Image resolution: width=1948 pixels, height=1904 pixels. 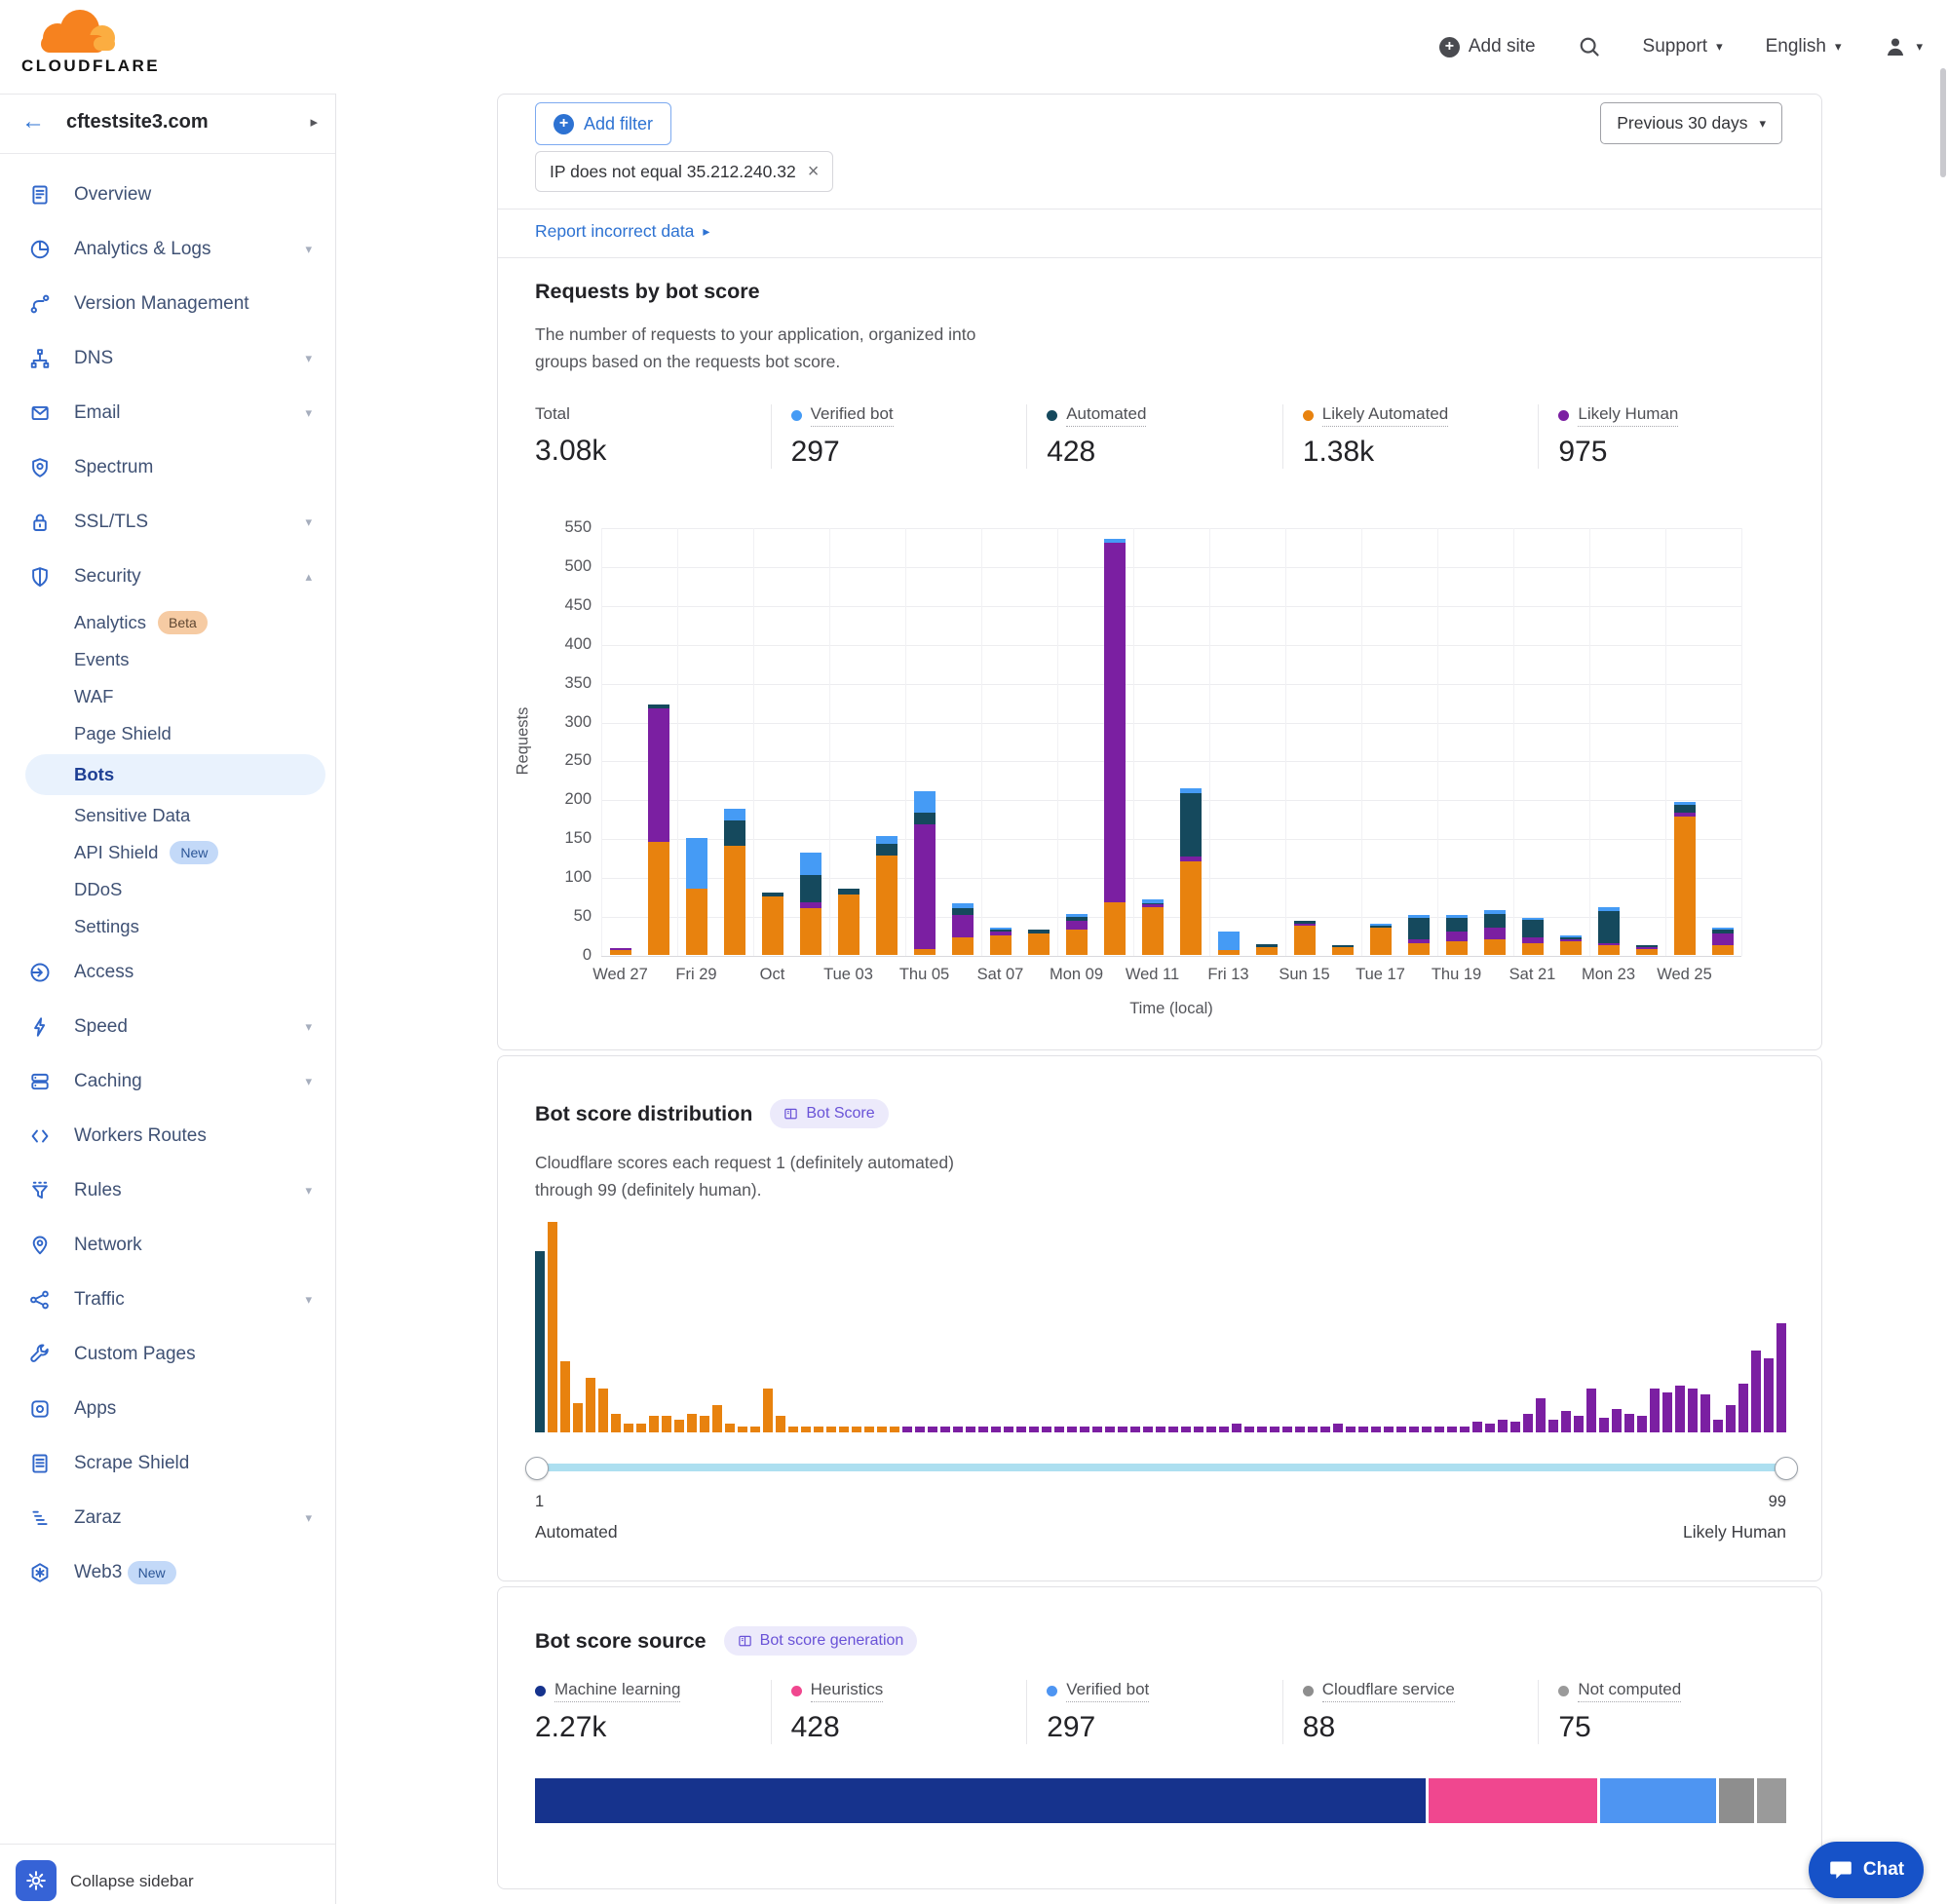 What do you see at coordinates (167, 1518) in the screenshot?
I see `sidebar-item-zaraz: Zaraz ▾` at bounding box center [167, 1518].